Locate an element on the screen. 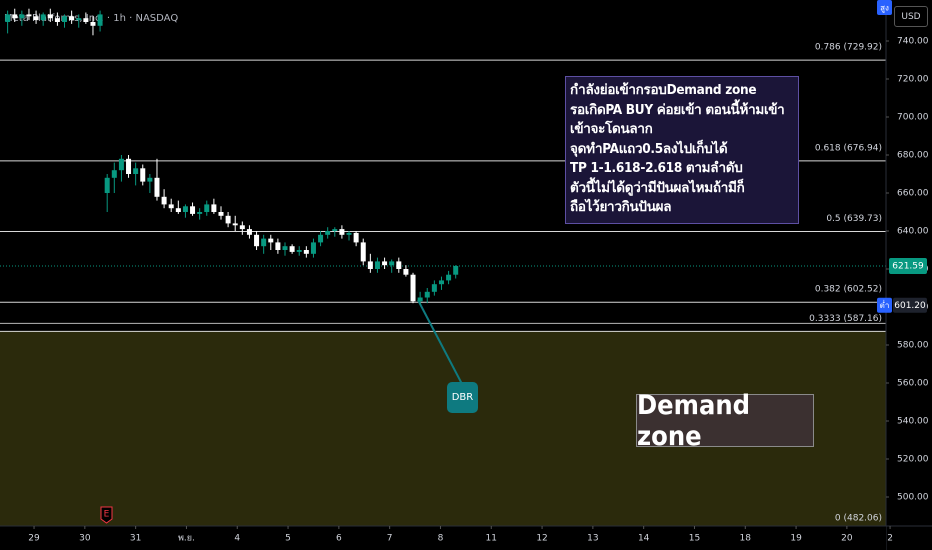  x-tick-label: 8 is located at coordinates (441, 539).